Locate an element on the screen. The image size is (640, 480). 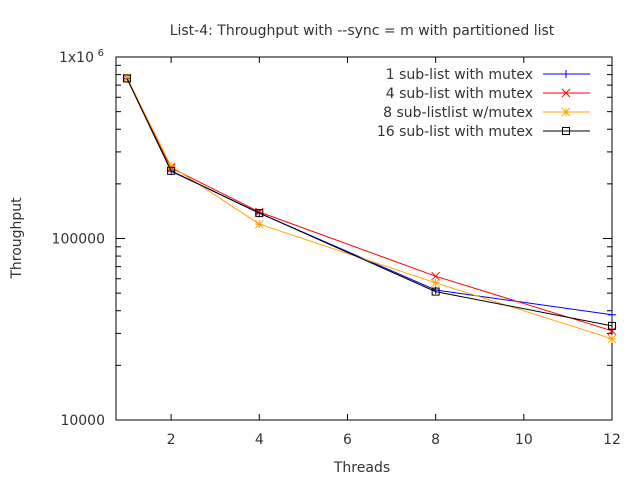
y-tick-label: 100000 is located at coordinates (78, 240).